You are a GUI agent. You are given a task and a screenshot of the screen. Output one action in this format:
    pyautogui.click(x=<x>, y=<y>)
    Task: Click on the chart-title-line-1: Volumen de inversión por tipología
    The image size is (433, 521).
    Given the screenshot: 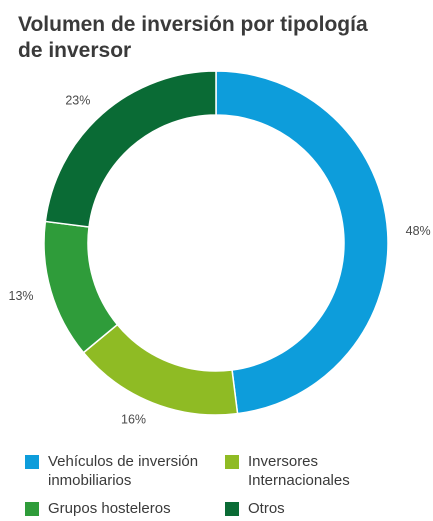 What is the action you would take?
    pyautogui.click(x=193, y=24)
    